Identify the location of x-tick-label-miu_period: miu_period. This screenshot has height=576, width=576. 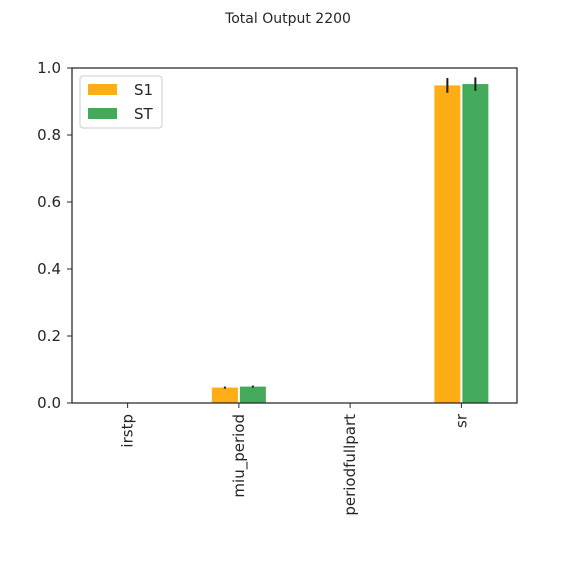
(239, 456).